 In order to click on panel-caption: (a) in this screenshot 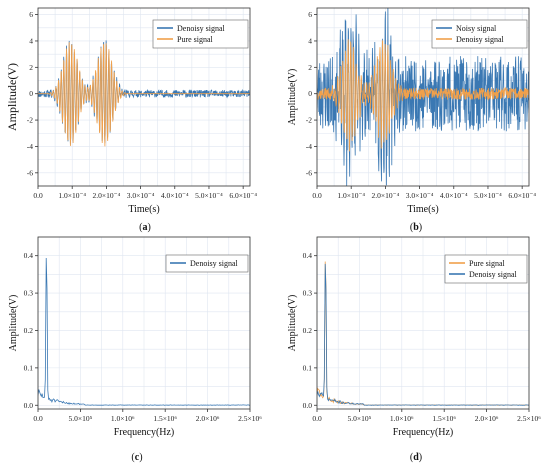, I will do `click(145, 227)`.